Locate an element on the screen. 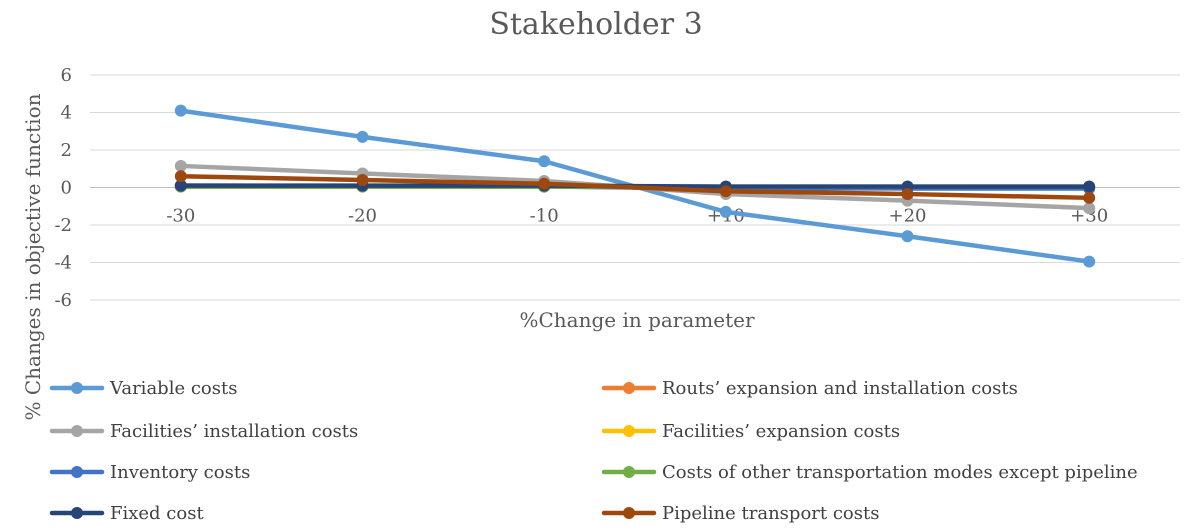 This screenshot has width=1196, height=531. x-tick-labels: -30-20-10+10+20+30 is located at coordinates (637, 216).